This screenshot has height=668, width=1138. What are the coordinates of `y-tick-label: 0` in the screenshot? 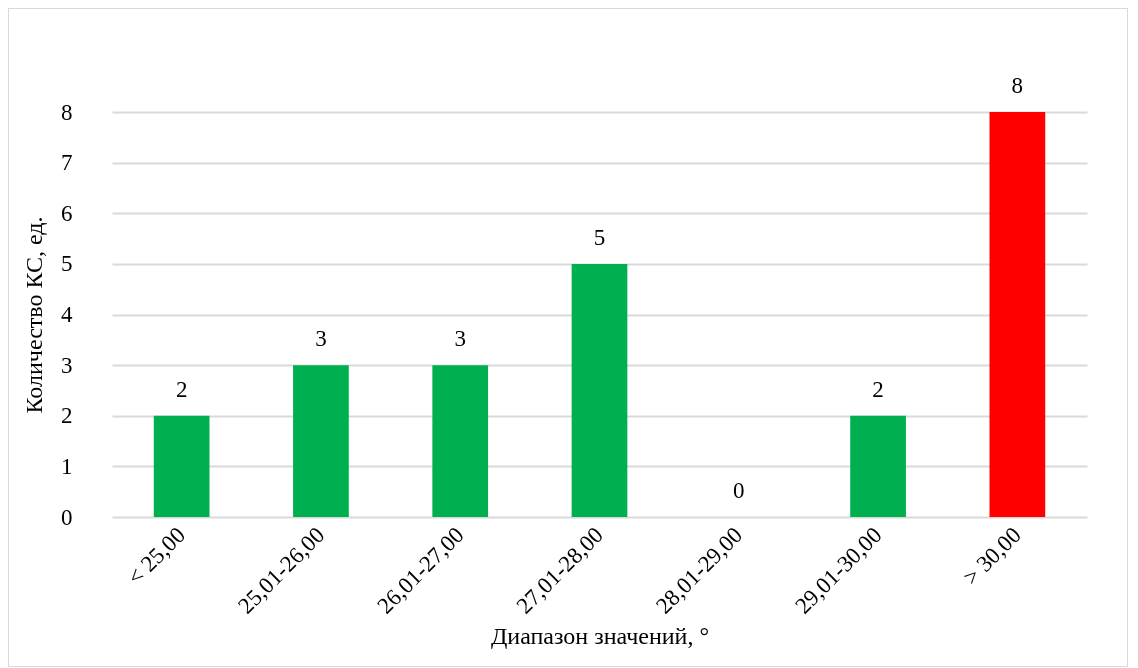 It's located at (67, 517).